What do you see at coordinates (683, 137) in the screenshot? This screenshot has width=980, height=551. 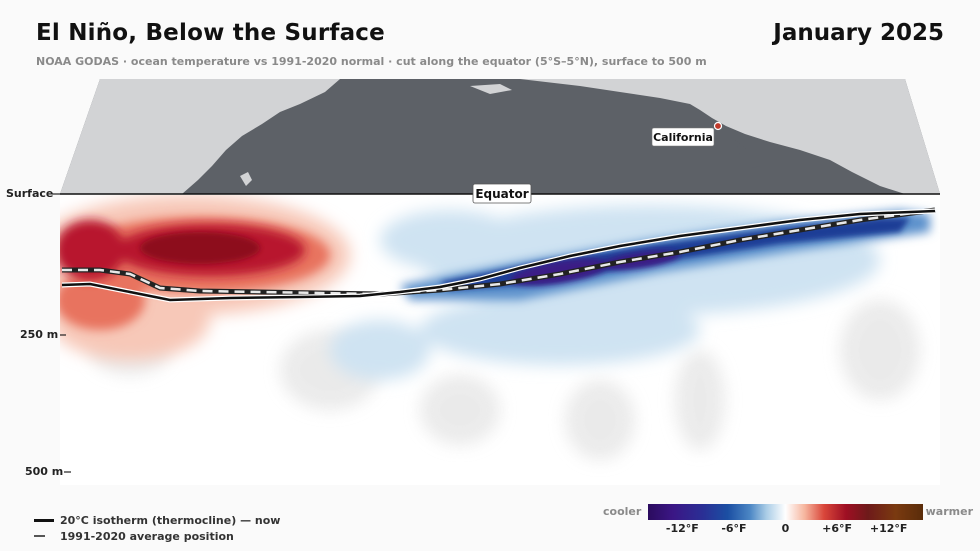 I see `california-label: California` at bounding box center [683, 137].